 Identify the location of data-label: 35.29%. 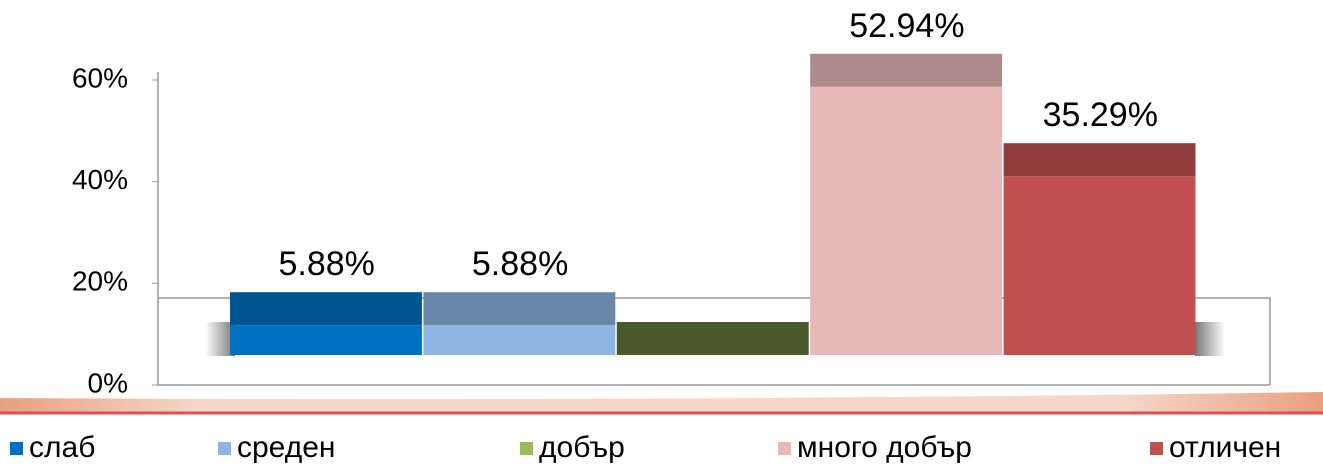
(1100, 115).